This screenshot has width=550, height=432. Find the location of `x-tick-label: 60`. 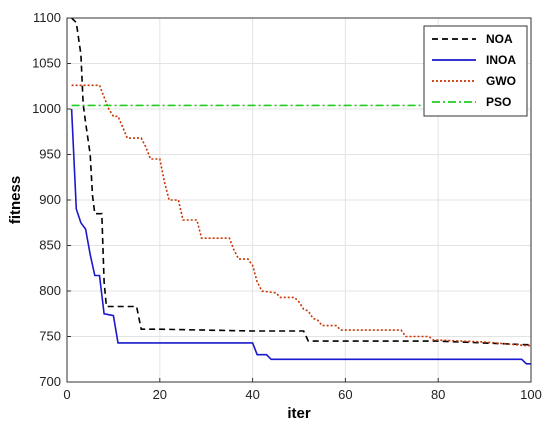

x-tick-label: 60 is located at coordinates (345, 394).